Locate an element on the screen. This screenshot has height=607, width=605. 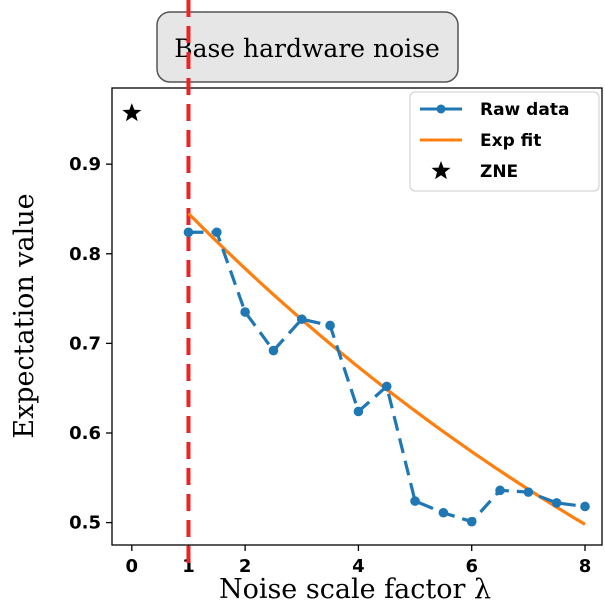
x-tick-label: 1 is located at coordinates (188, 566).